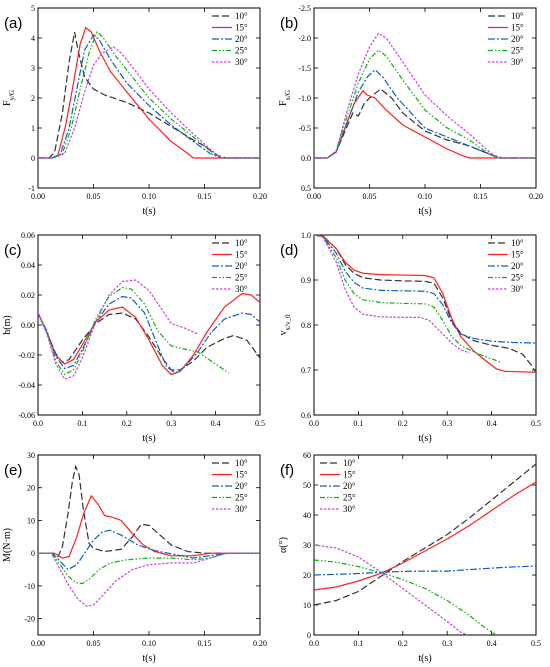  Describe the element at coordinates (31, 520) in the screenshot. I see `y-tick-label: 10` at that location.